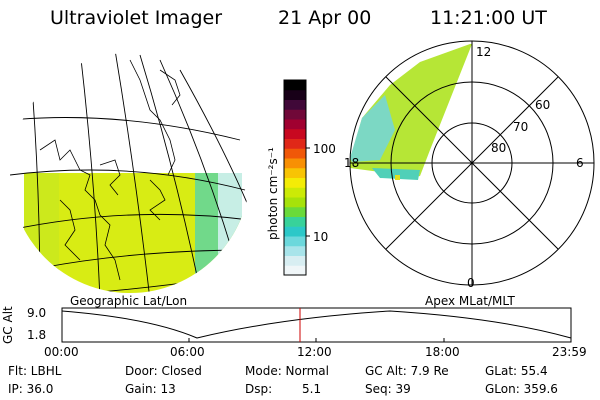 Image resolution: width=600 pixels, height=400 pixels. I want to click on info-gain: Gain: 13, so click(150, 389).